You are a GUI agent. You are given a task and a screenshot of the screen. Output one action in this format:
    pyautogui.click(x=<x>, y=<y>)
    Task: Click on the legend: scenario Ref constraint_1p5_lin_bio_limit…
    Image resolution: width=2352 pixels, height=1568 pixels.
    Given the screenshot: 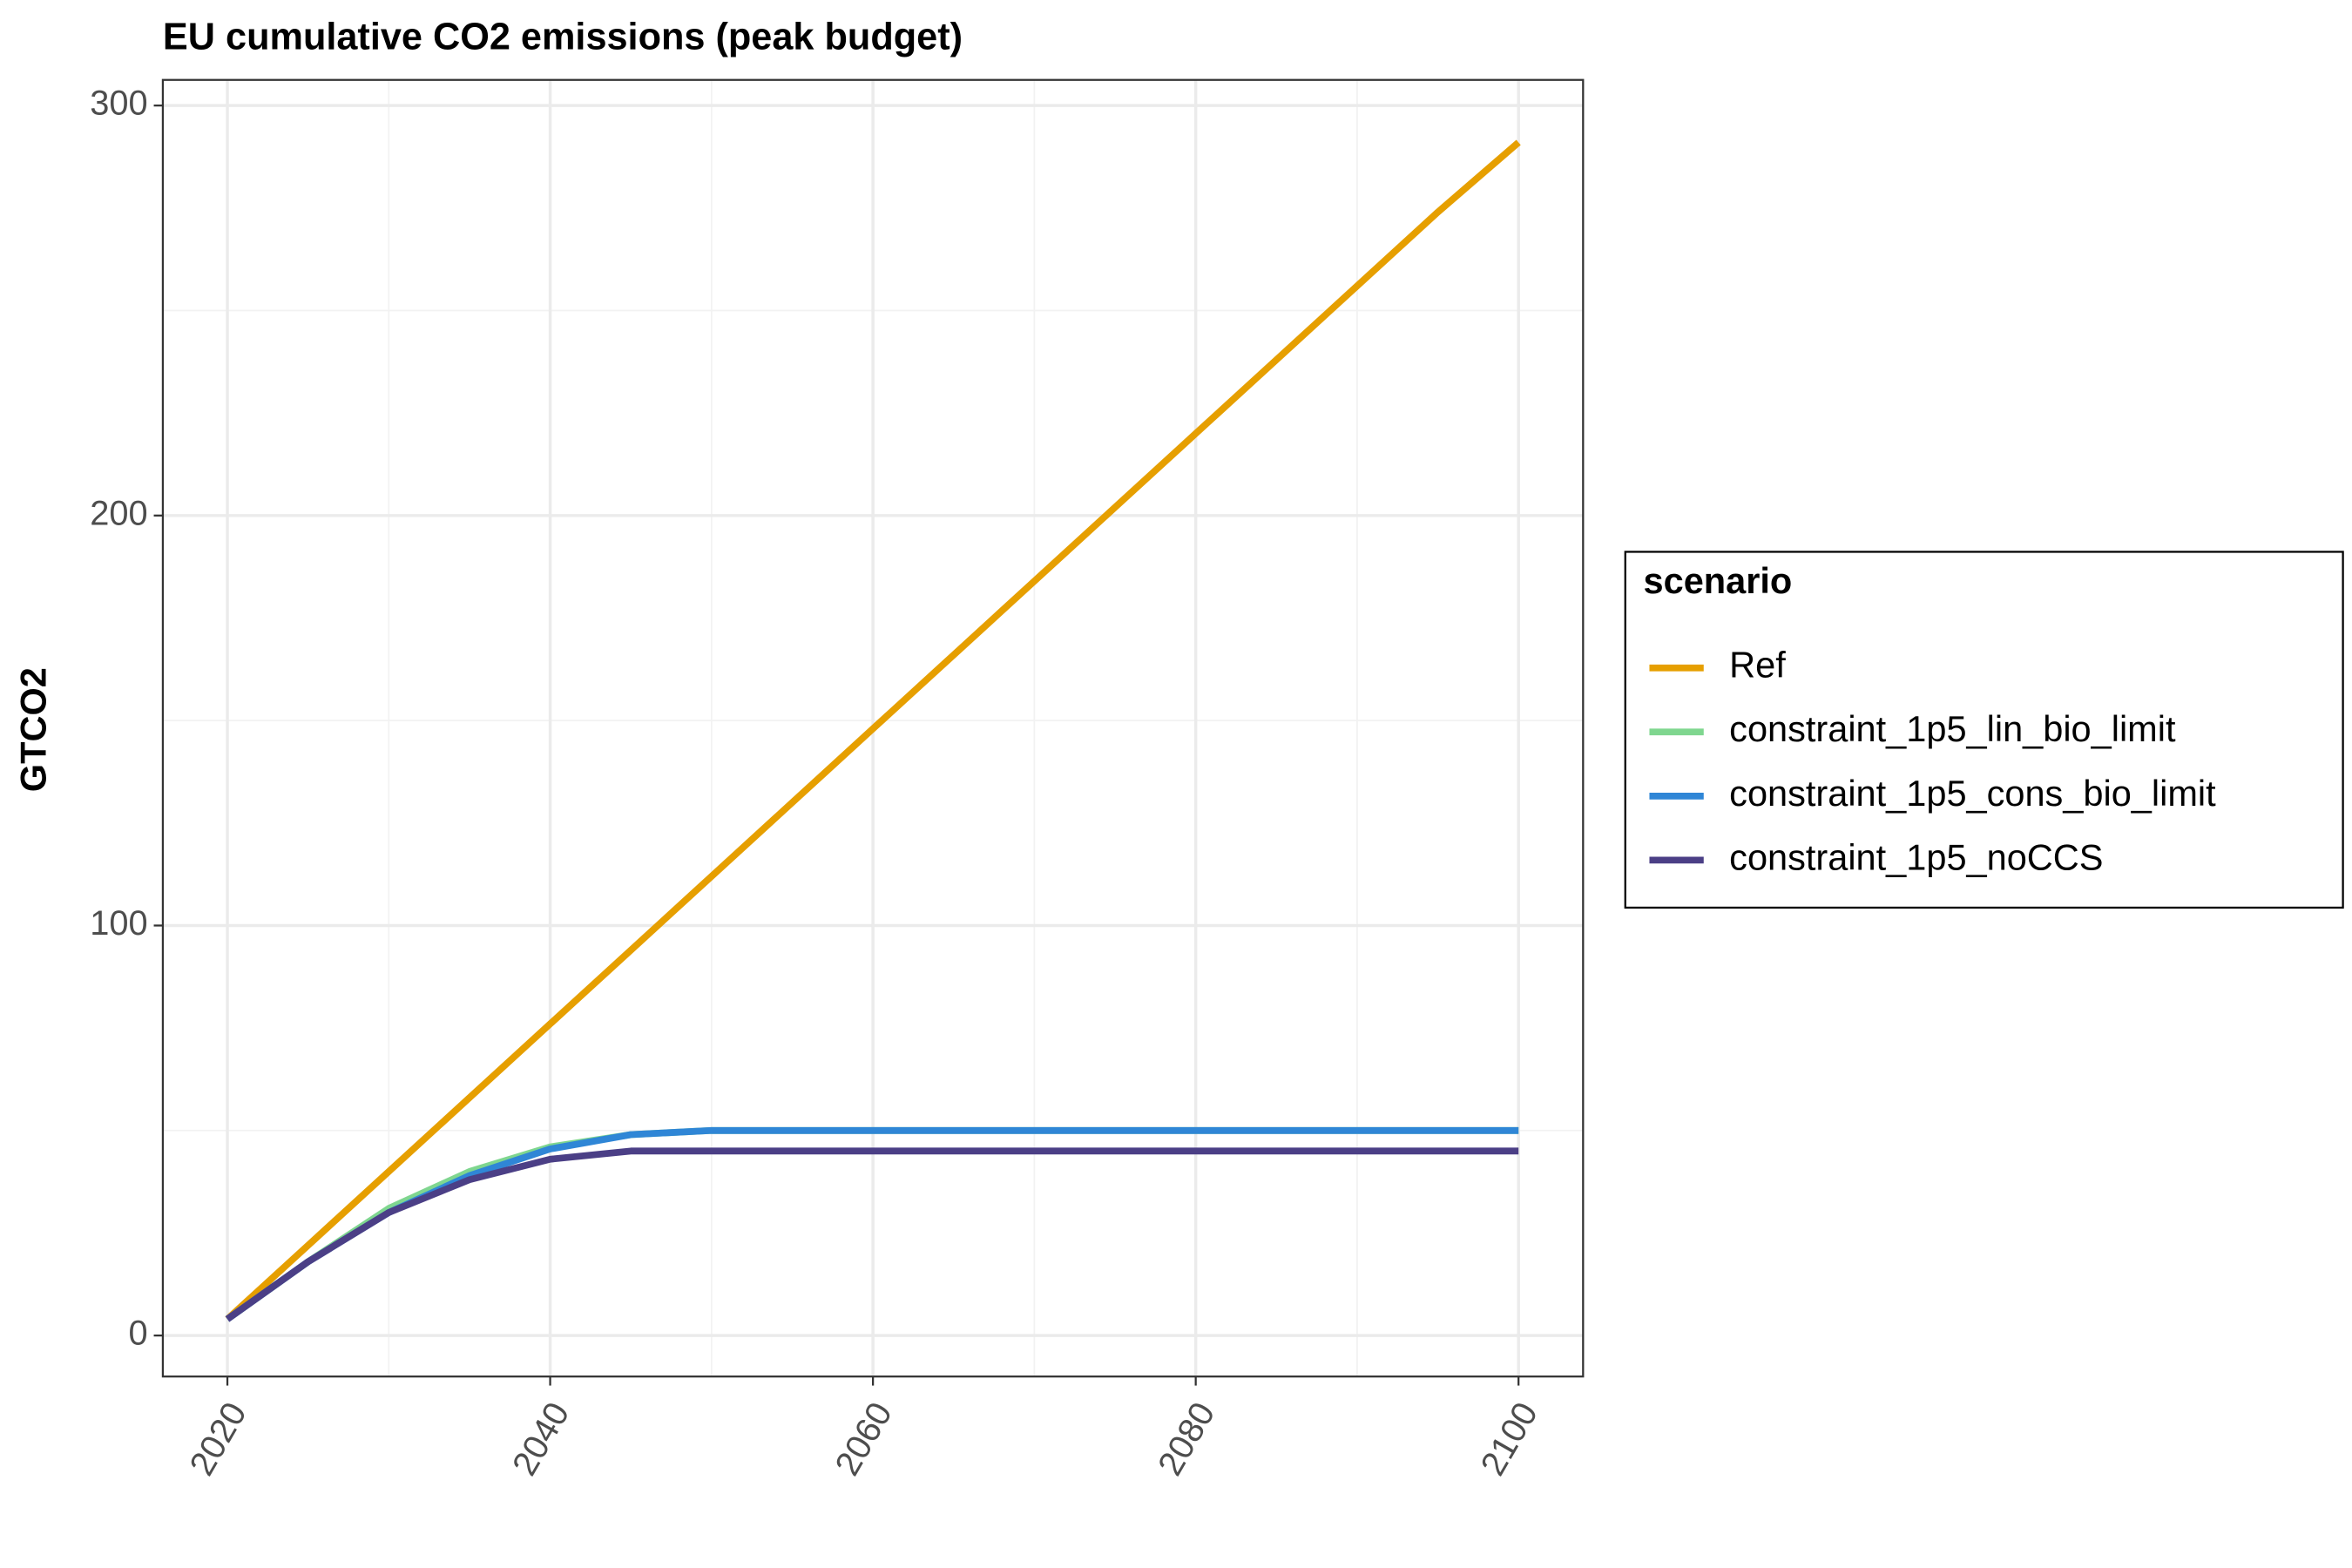 What is the action you would take?
    pyautogui.click(x=1984, y=730)
    